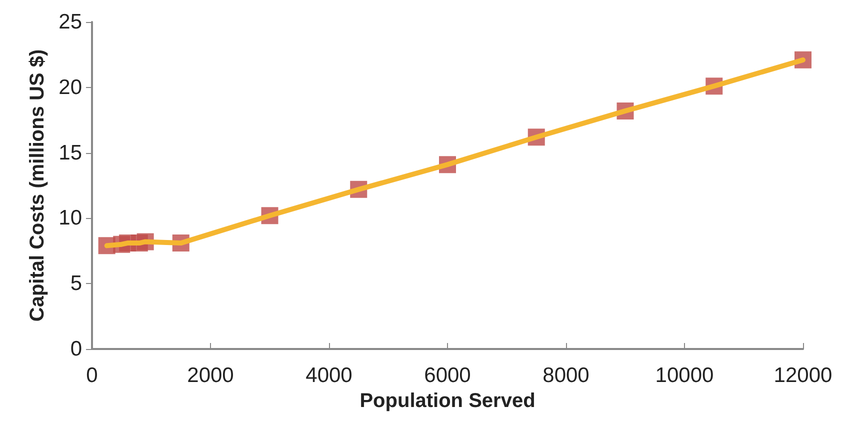 This screenshot has height=422, width=847. What do you see at coordinates (803, 375) in the screenshot?
I see `x-tick-label: 12000` at bounding box center [803, 375].